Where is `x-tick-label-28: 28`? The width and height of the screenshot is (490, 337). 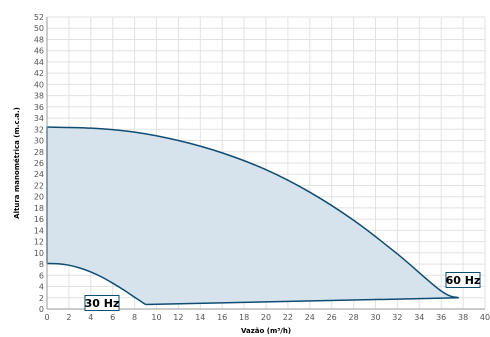 x-tick-label-28: 28 is located at coordinates (354, 317).